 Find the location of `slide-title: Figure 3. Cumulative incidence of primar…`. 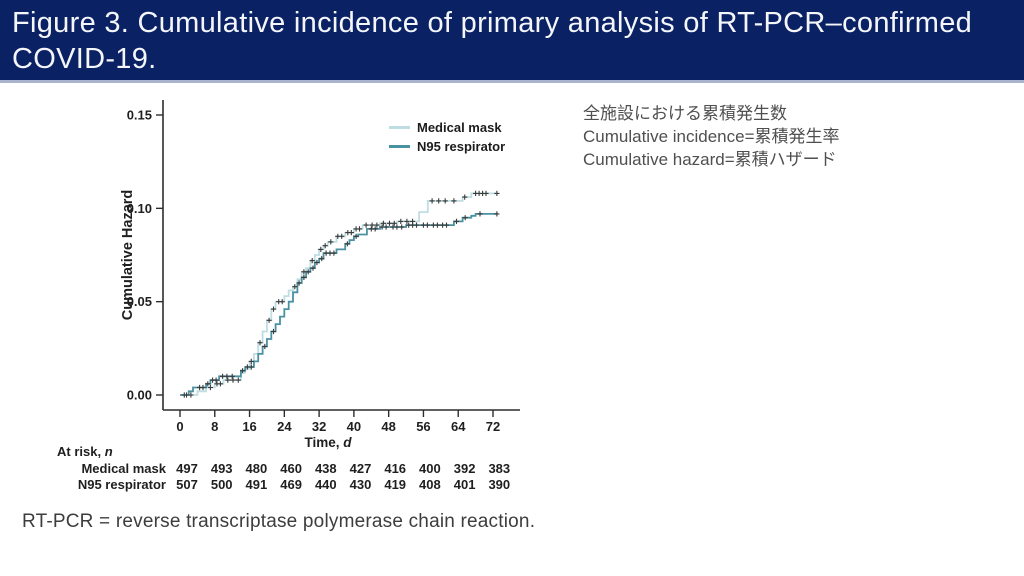

slide-title: Figure 3. Cumulative incidence of primar… is located at coordinates (492, 41).